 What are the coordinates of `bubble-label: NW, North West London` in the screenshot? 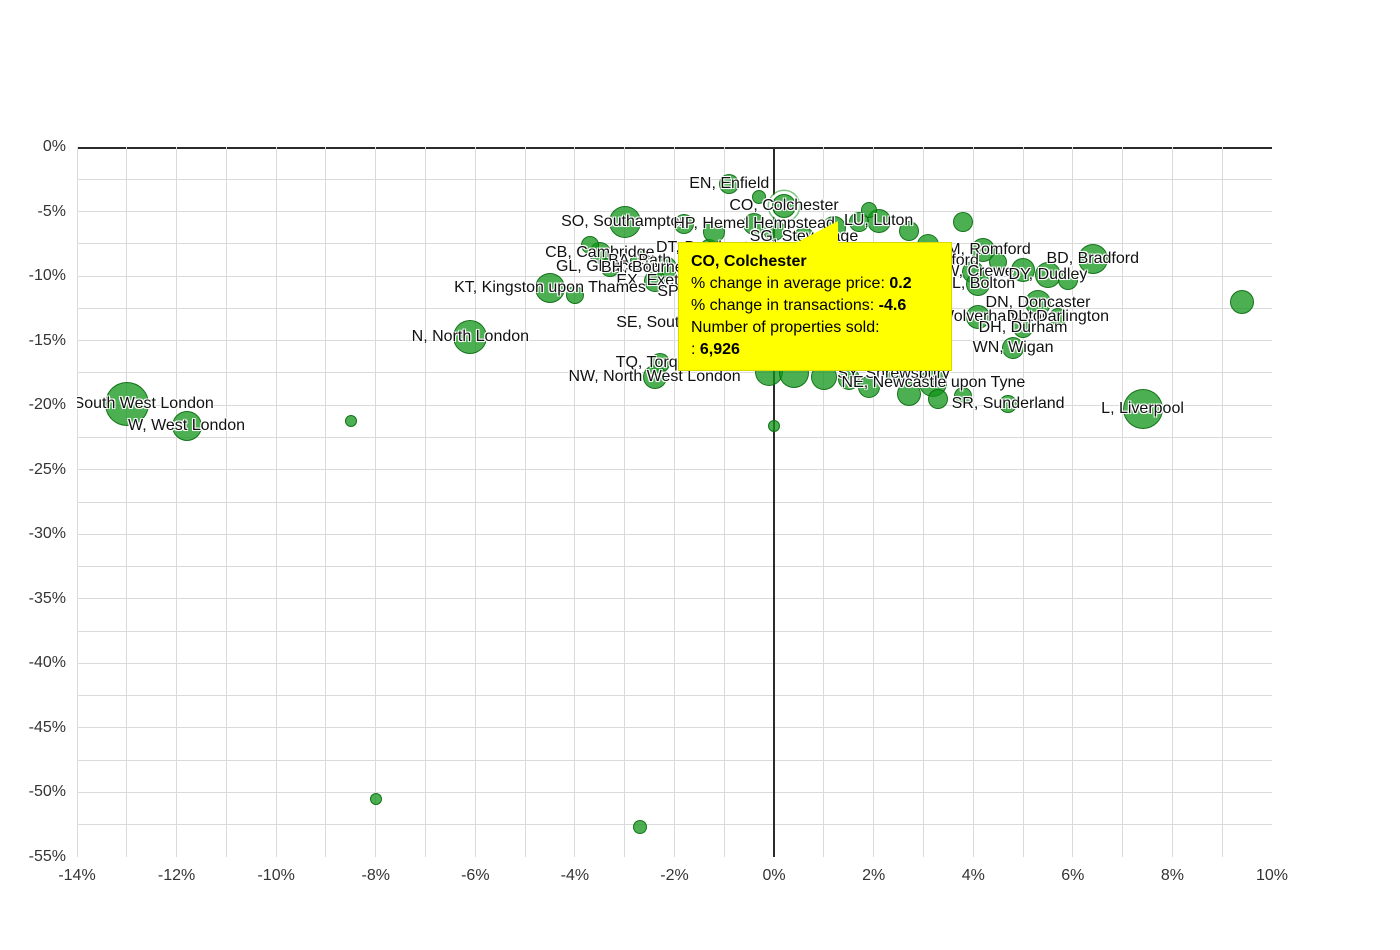 It's located at (654, 376).